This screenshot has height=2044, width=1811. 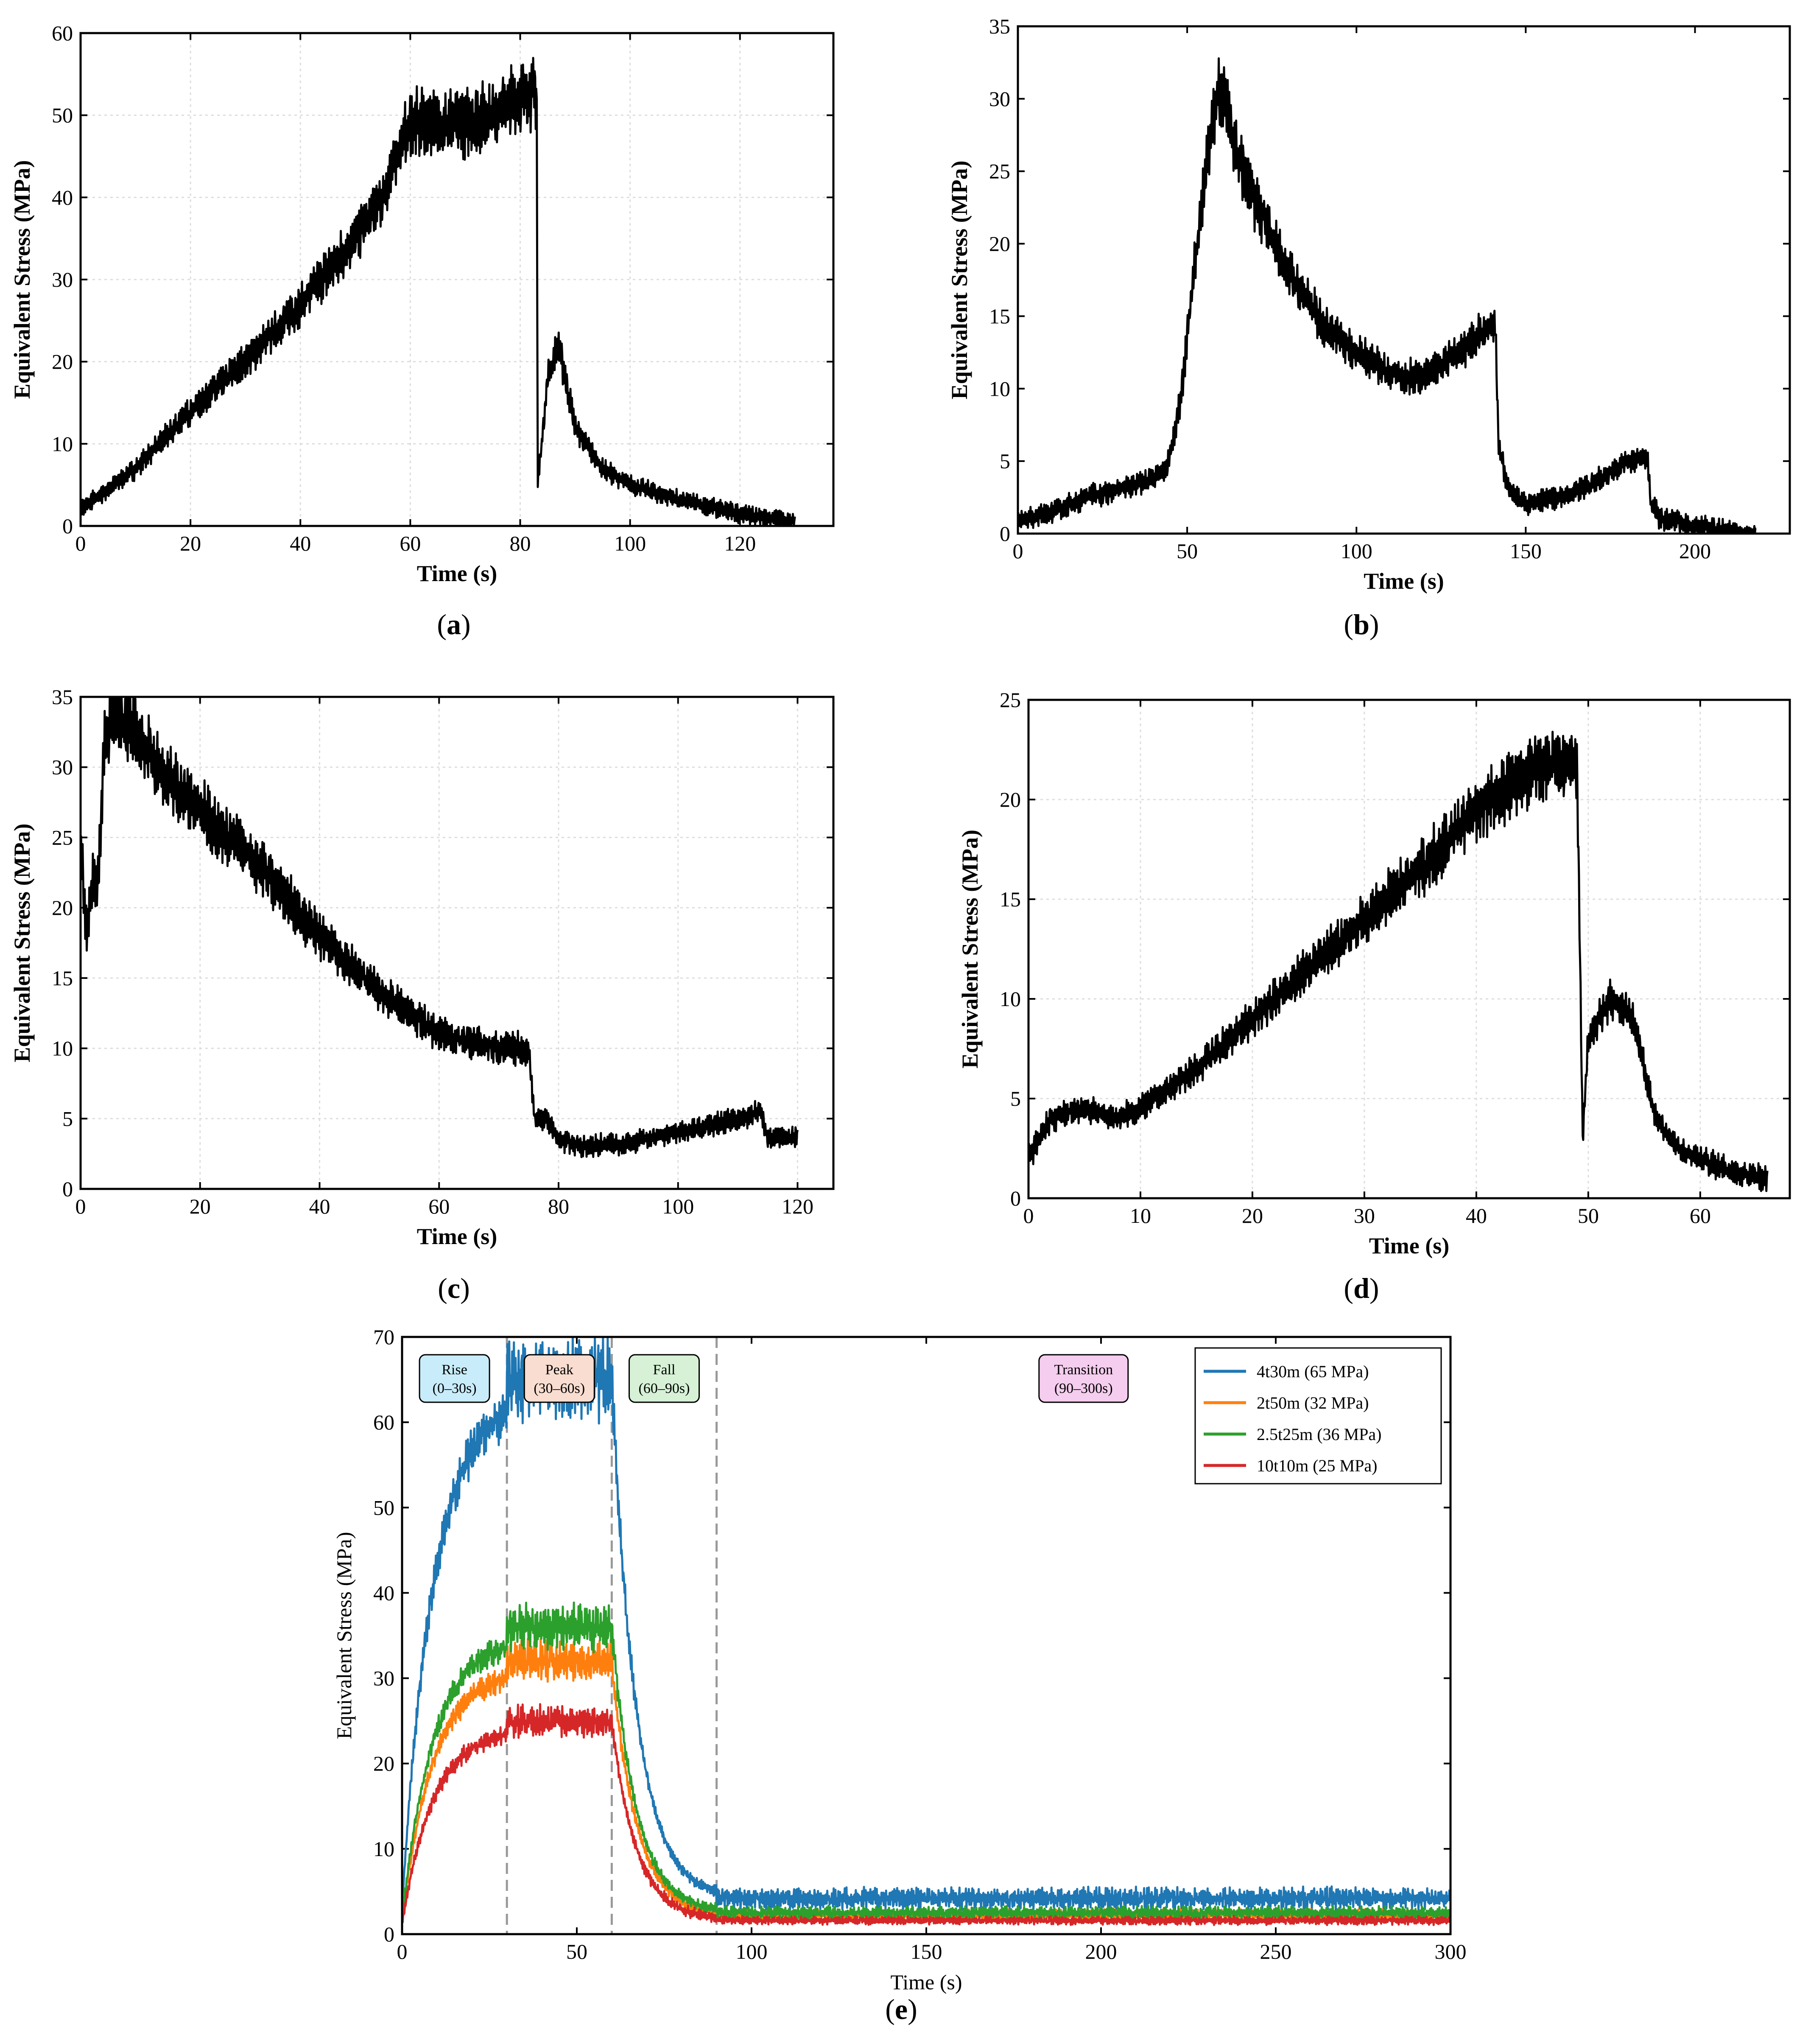 I want to click on panel-caption: (b), so click(x=1361, y=624).